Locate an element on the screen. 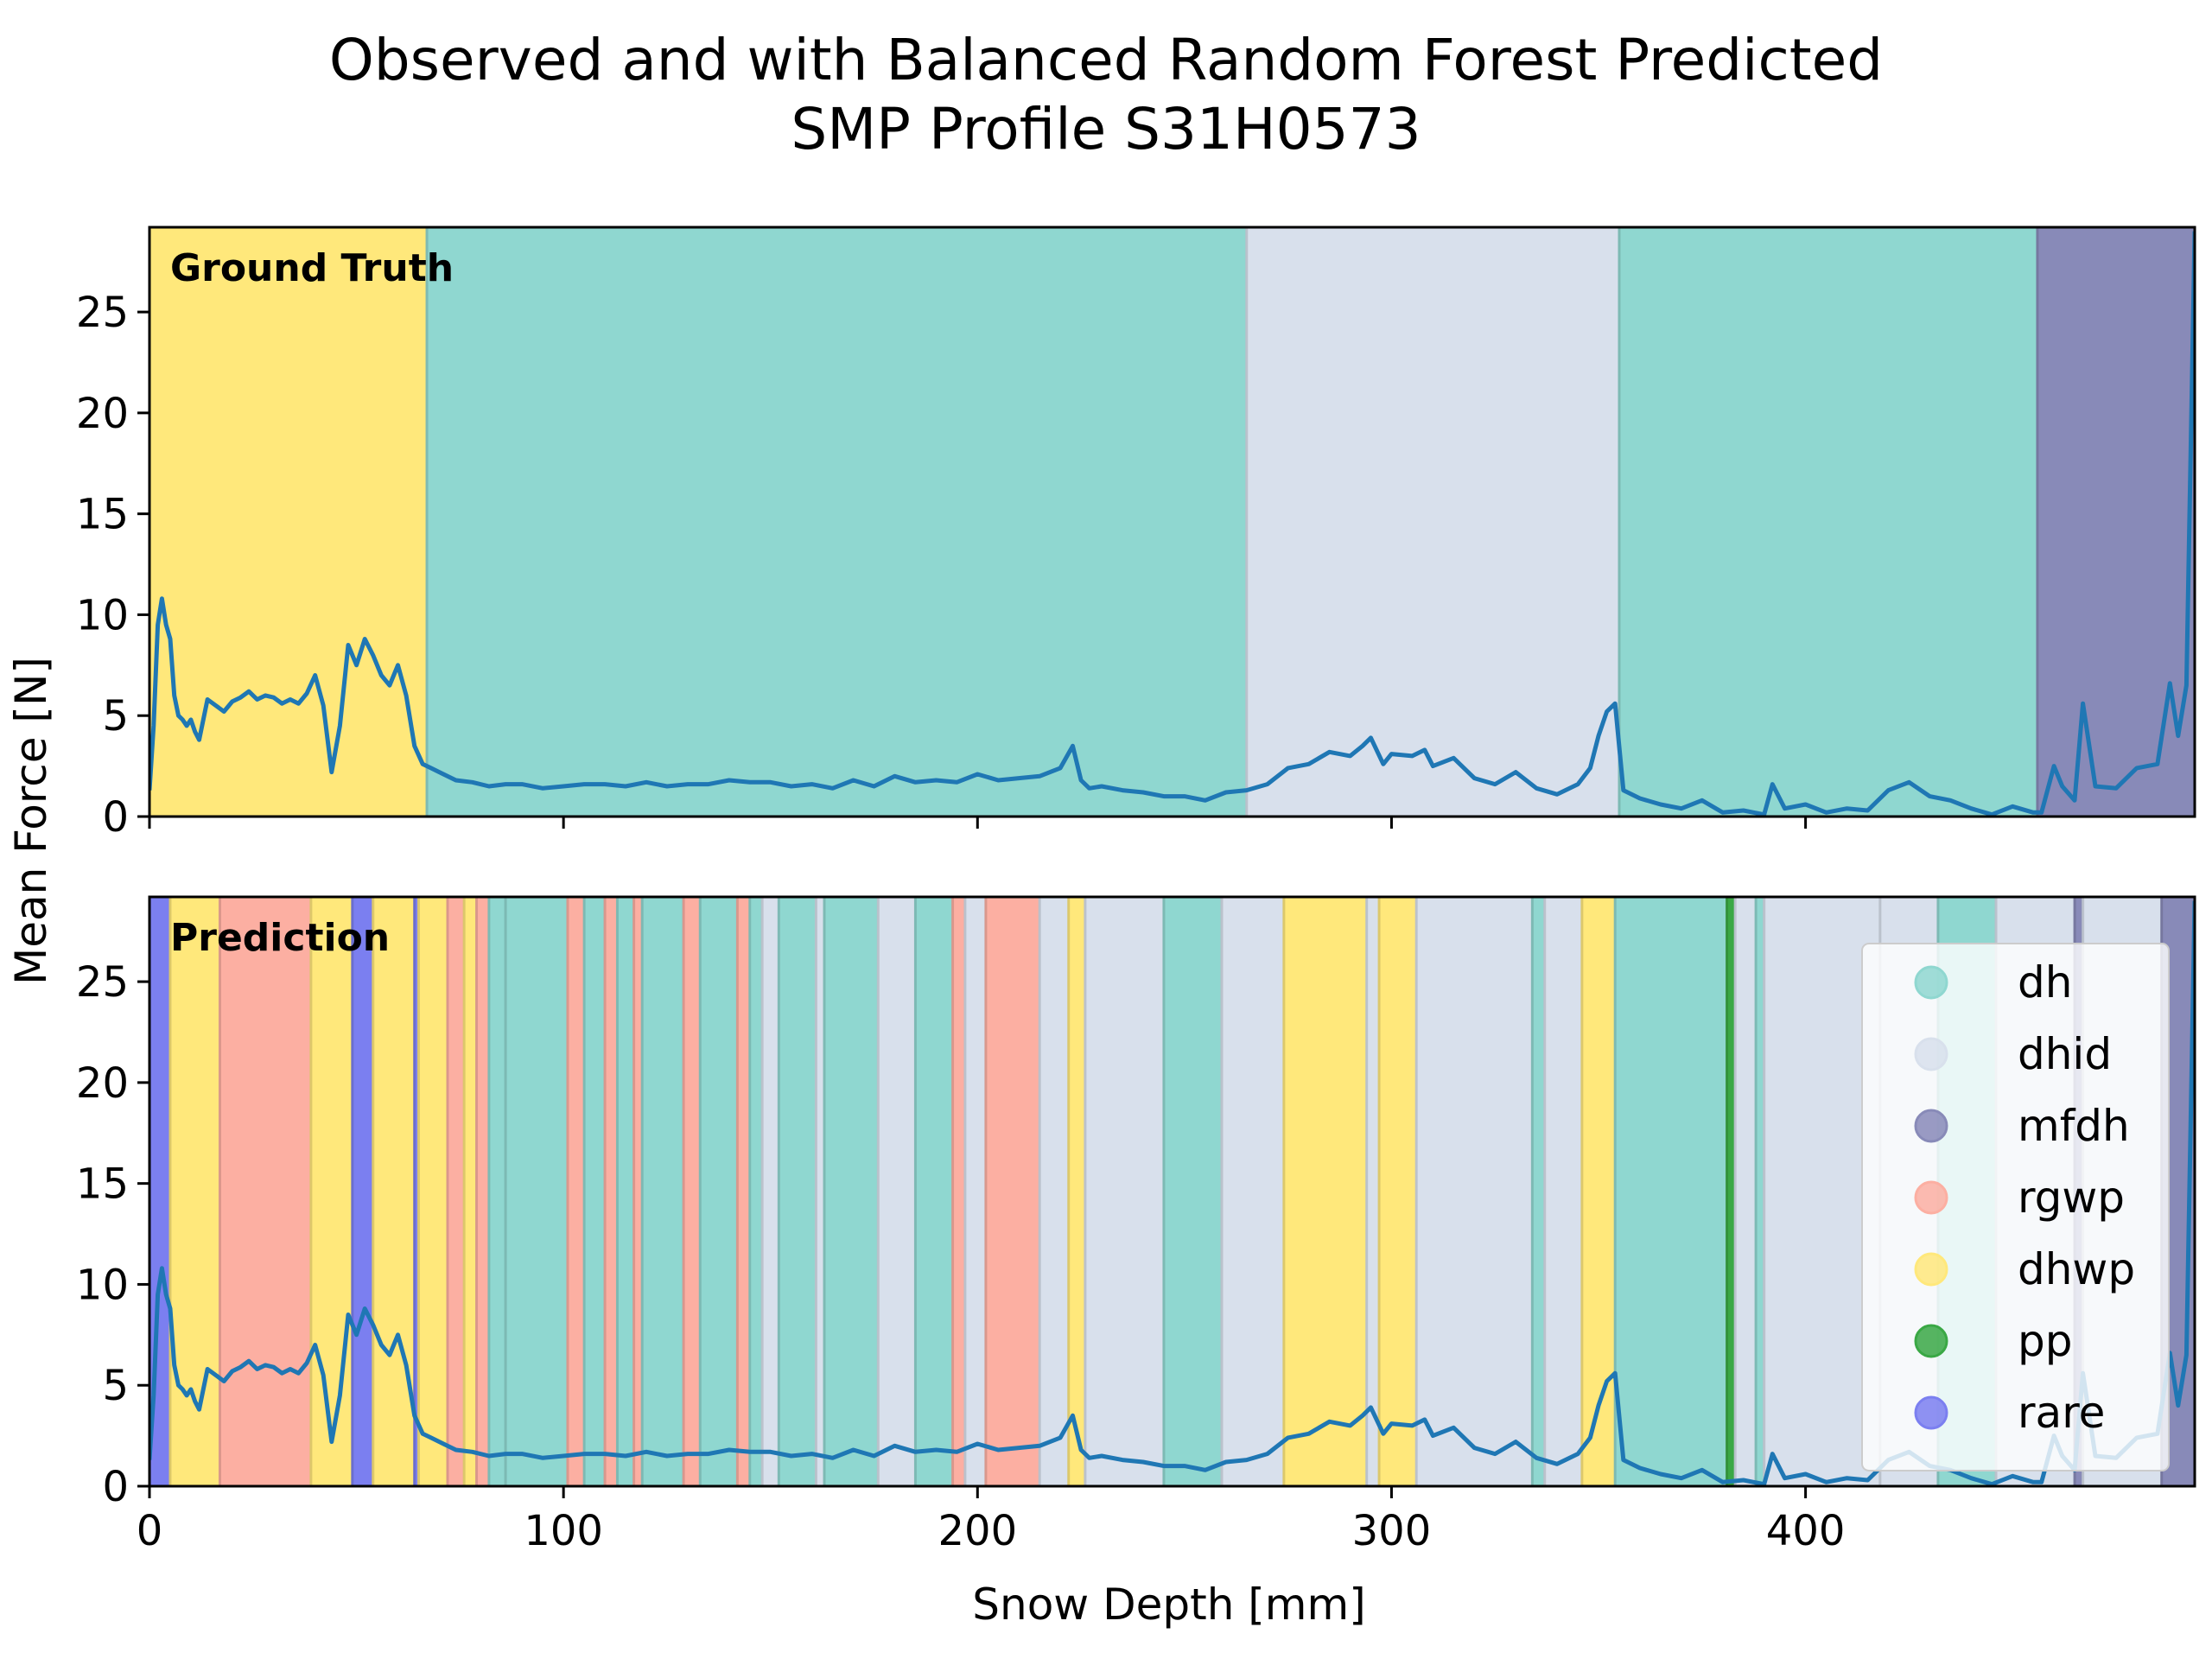 The height and width of the screenshot is (1659, 2212). segment-rare is located at coordinates (363, 1191).